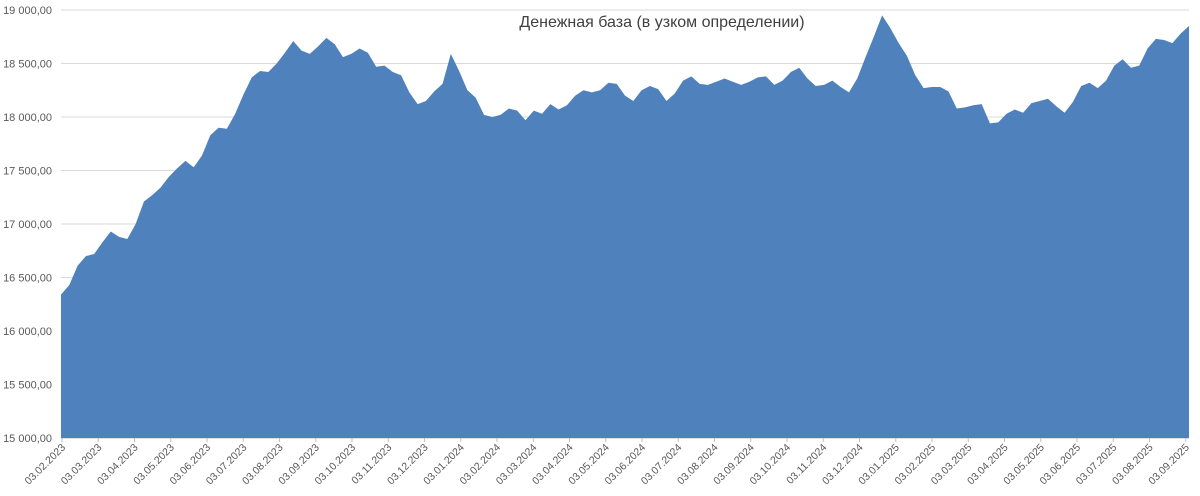 The image size is (1200, 496). What do you see at coordinates (27, 65) in the screenshot?
I see `y-tick-label: 18 500,00` at bounding box center [27, 65].